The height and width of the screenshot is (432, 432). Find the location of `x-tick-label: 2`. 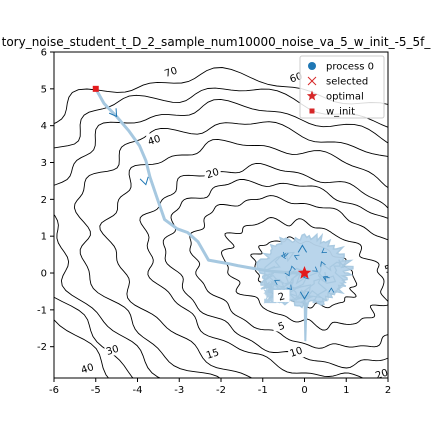

x-tick-label: 2 is located at coordinates (388, 390).